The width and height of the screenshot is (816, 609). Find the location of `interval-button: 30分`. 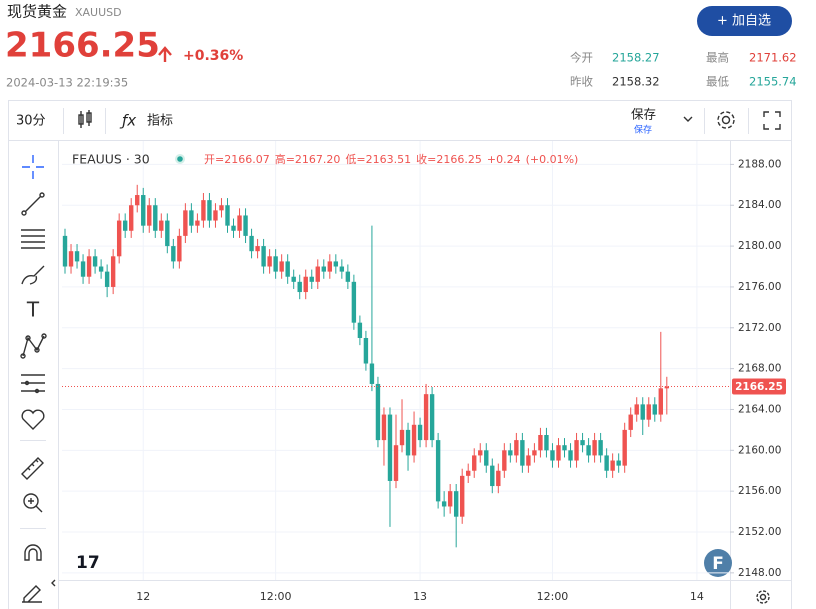

interval-button: 30分 is located at coordinates (31, 121).